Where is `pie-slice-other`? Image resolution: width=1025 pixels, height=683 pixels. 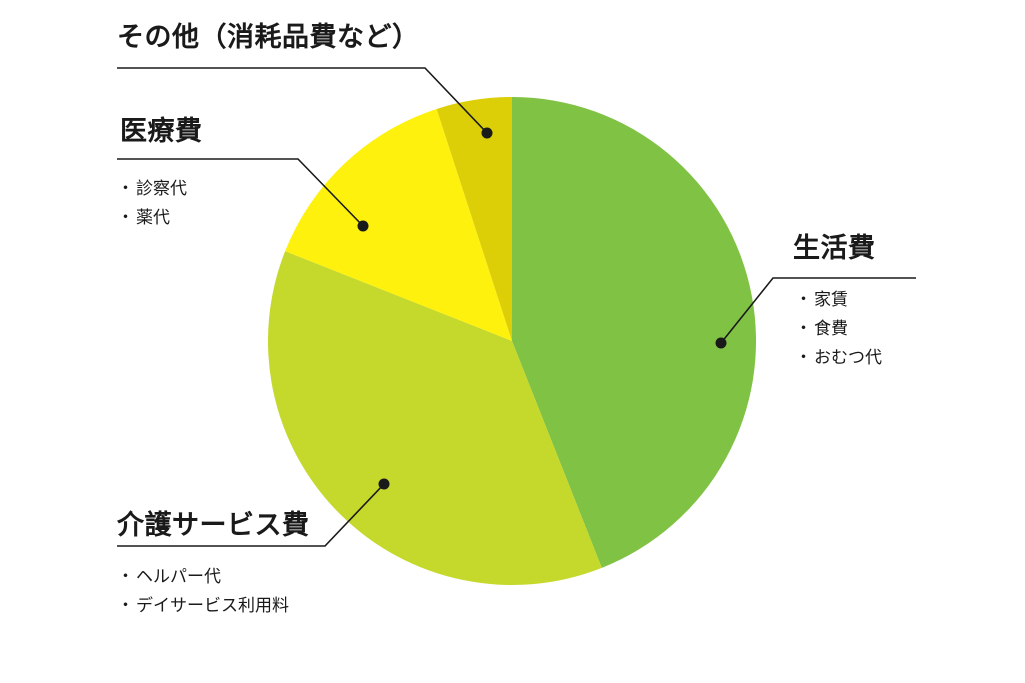
pie-slice-other is located at coordinates (474, 219).